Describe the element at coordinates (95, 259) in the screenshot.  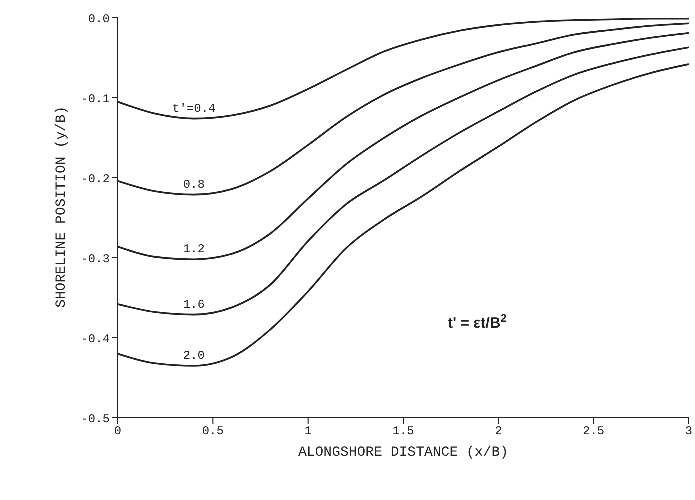
I see `y-tick-label: -0.3` at that location.